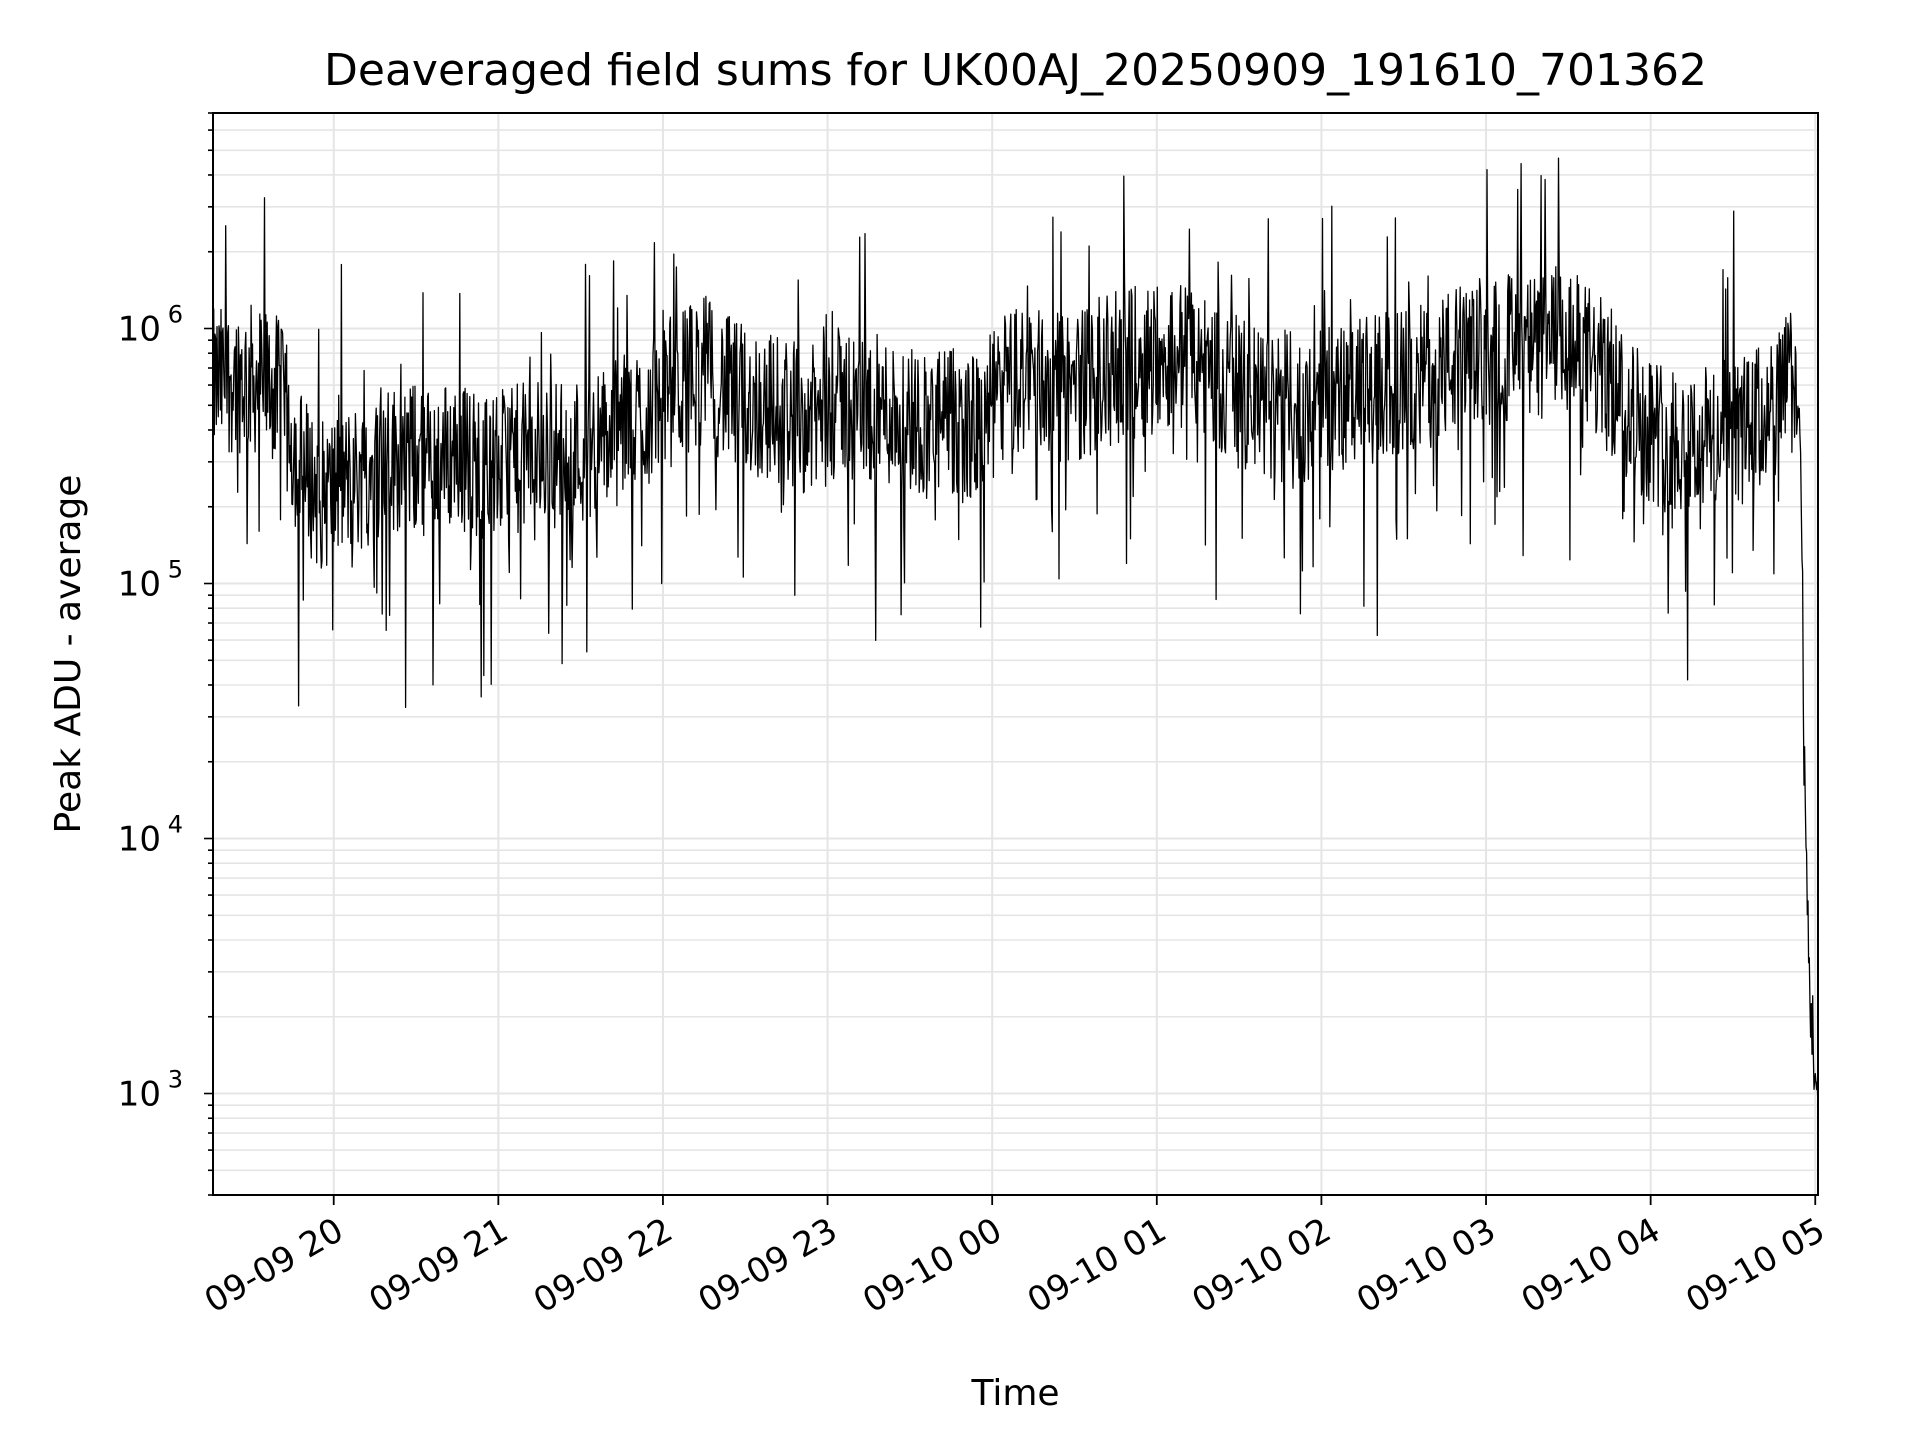  I want to click on y-axis-label: Peak ADU - average, so click(68, 654).